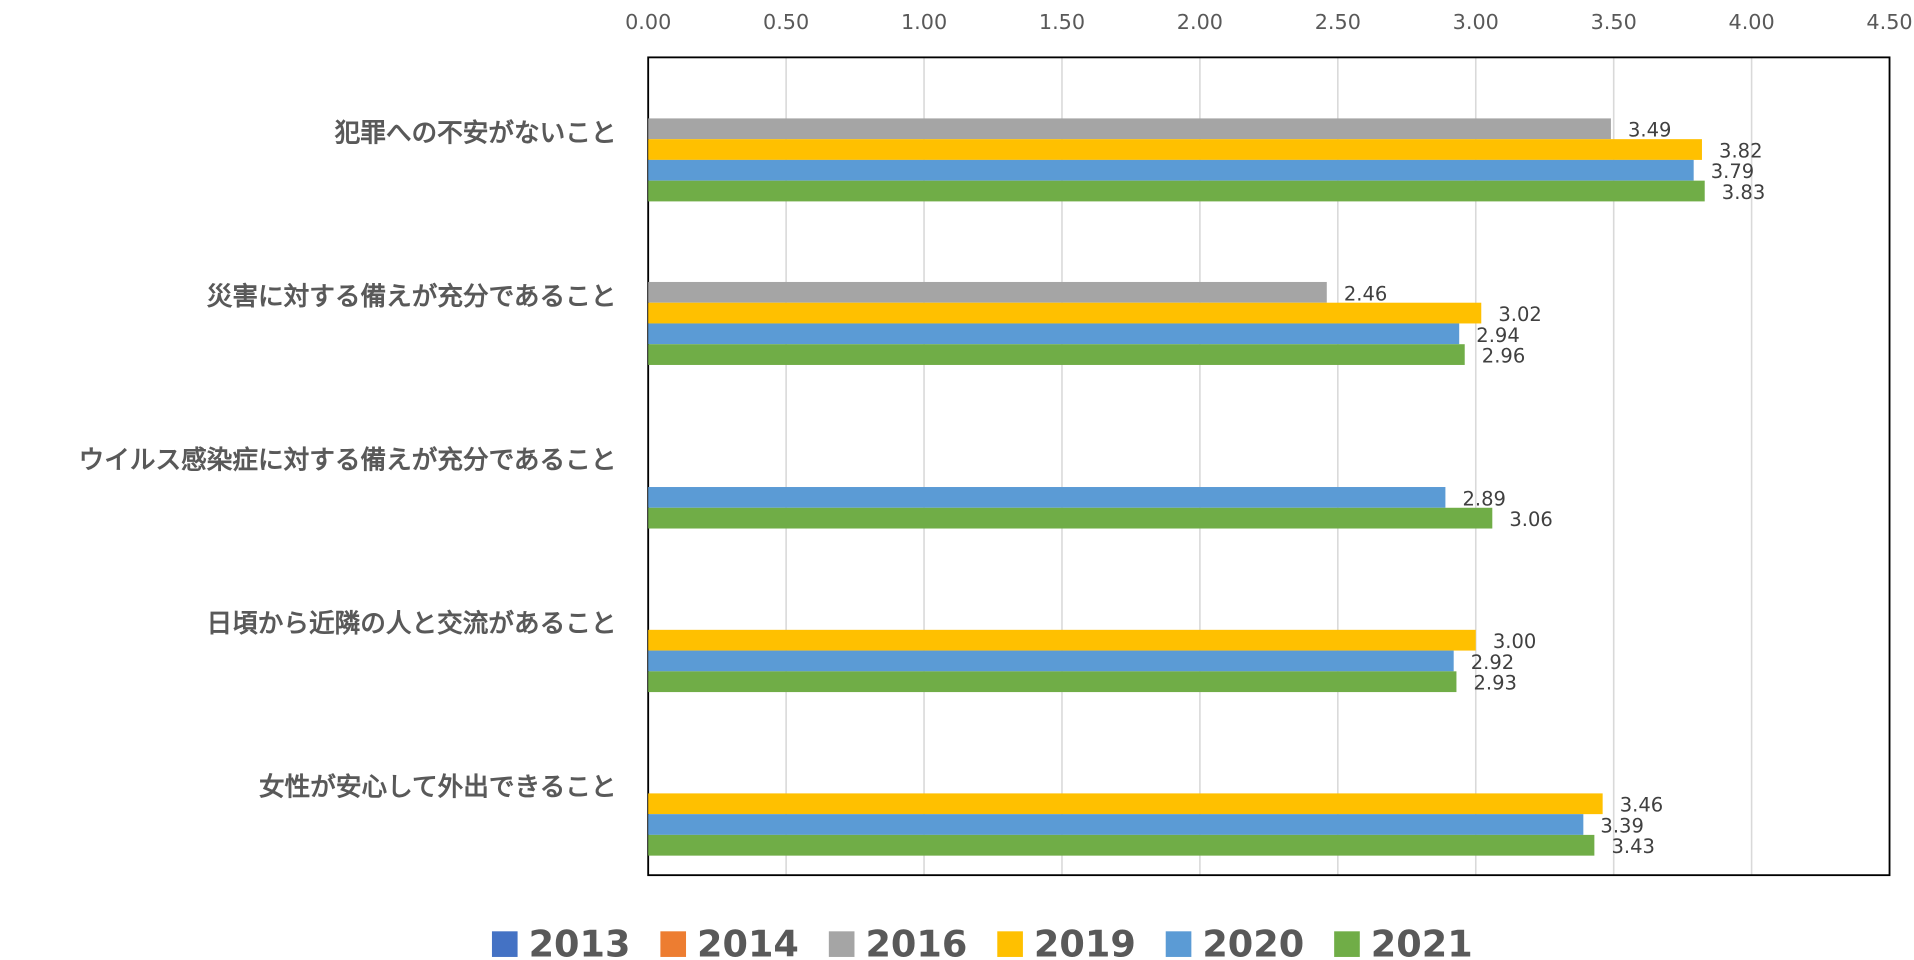 The height and width of the screenshot is (960, 1914). I want to click on legend-label: 2013, so click(580, 941).